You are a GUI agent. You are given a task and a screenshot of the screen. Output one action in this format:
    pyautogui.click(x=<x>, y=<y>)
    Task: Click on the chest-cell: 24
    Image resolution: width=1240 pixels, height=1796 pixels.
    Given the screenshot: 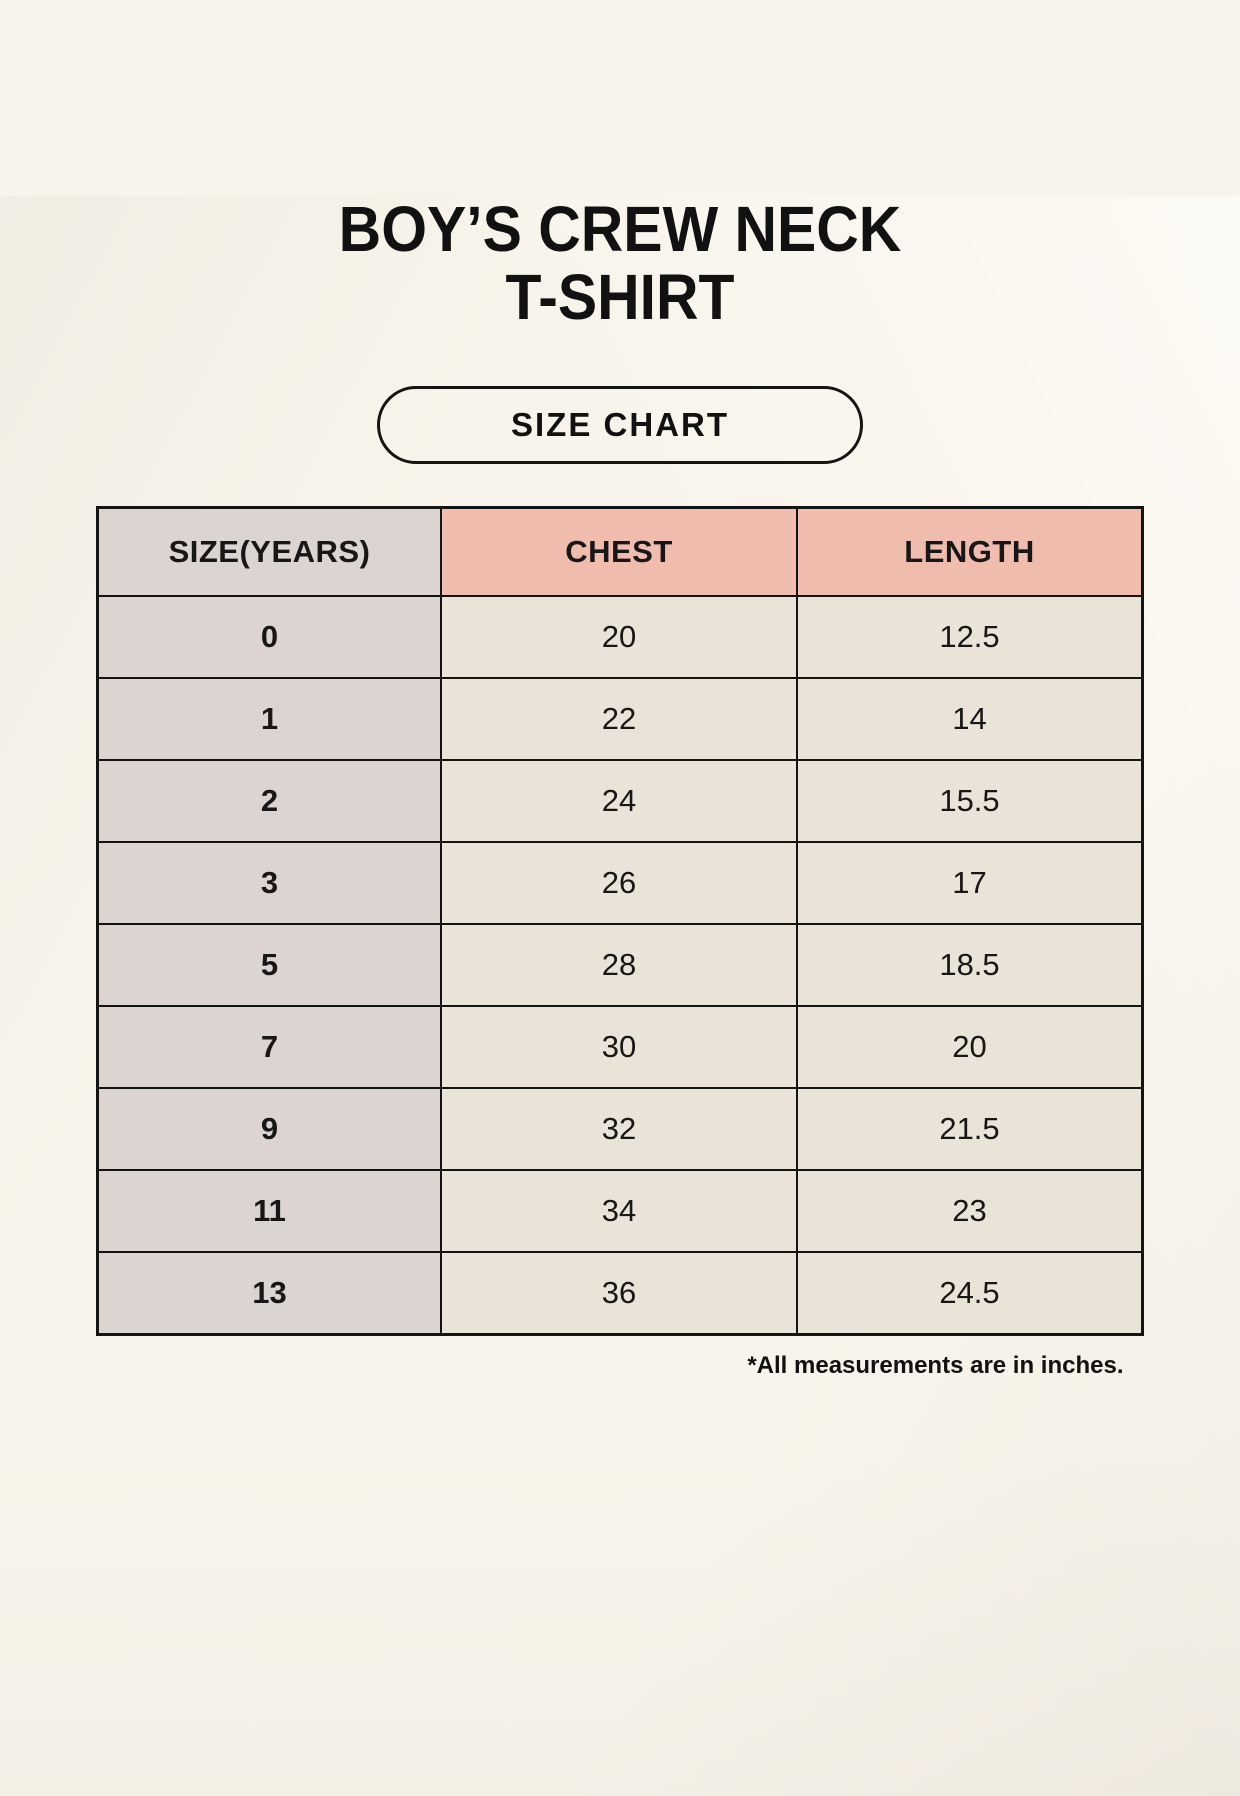 What is the action you would take?
    pyautogui.click(x=619, y=800)
    